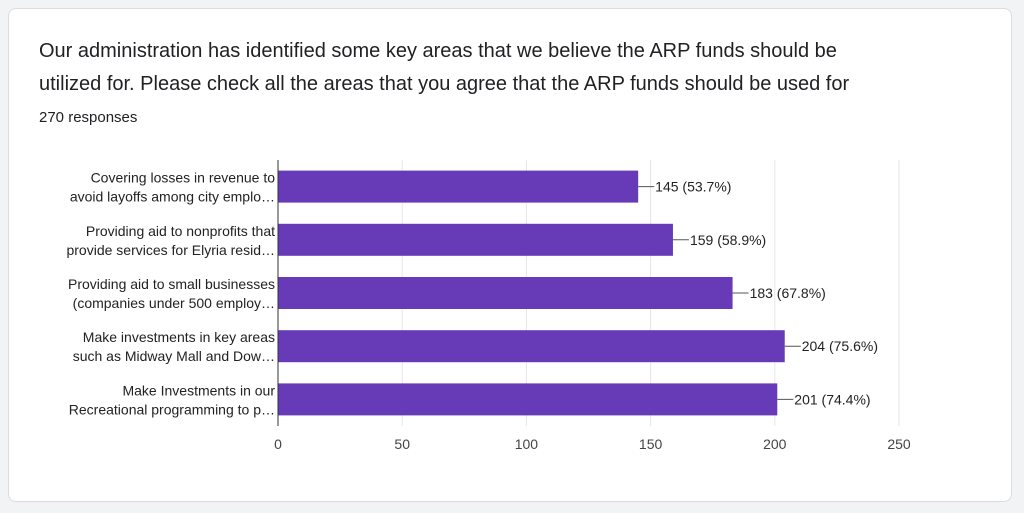 The image size is (1024, 513). What do you see at coordinates (693, 187) in the screenshot?
I see `data-label: 145 (53.7%)` at bounding box center [693, 187].